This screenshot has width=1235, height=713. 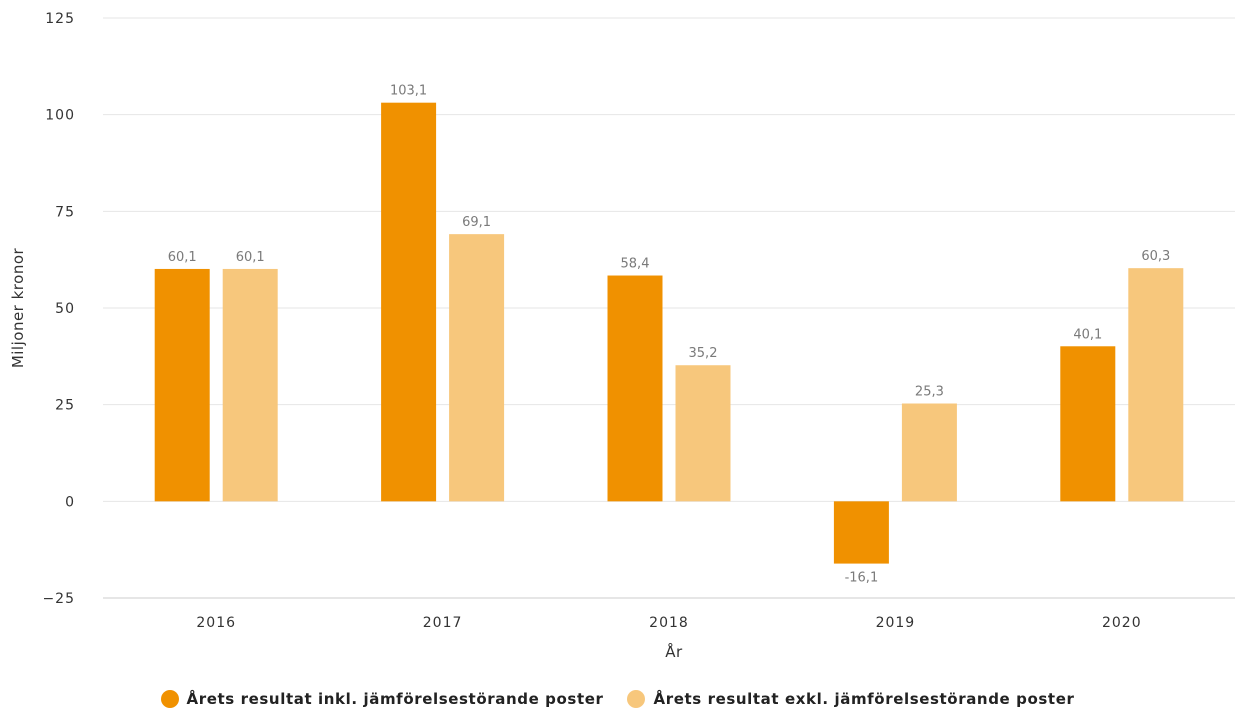 I want to click on data-label-2018-series-2: 35,2, so click(x=703, y=353).